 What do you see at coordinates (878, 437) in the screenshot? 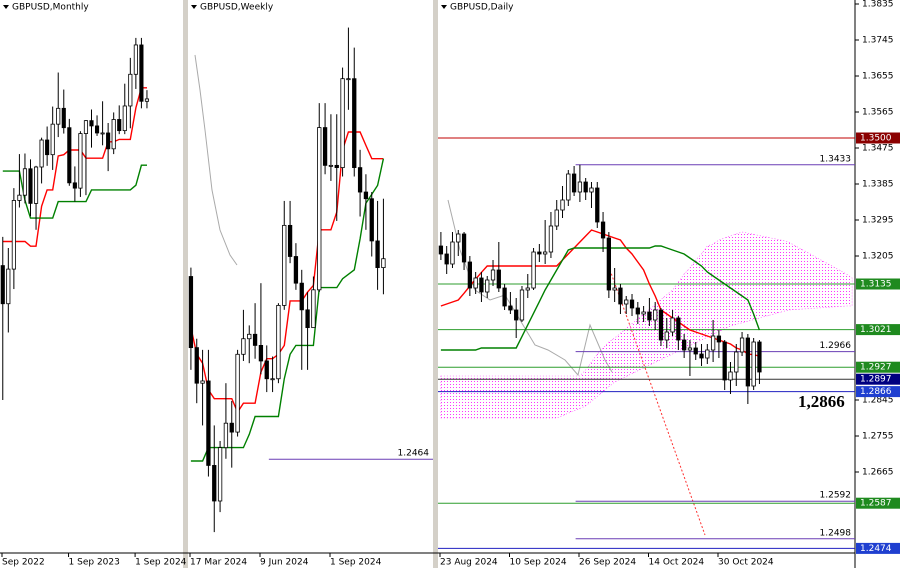
I see `y-tick-label: 1.2755` at bounding box center [878, 437].